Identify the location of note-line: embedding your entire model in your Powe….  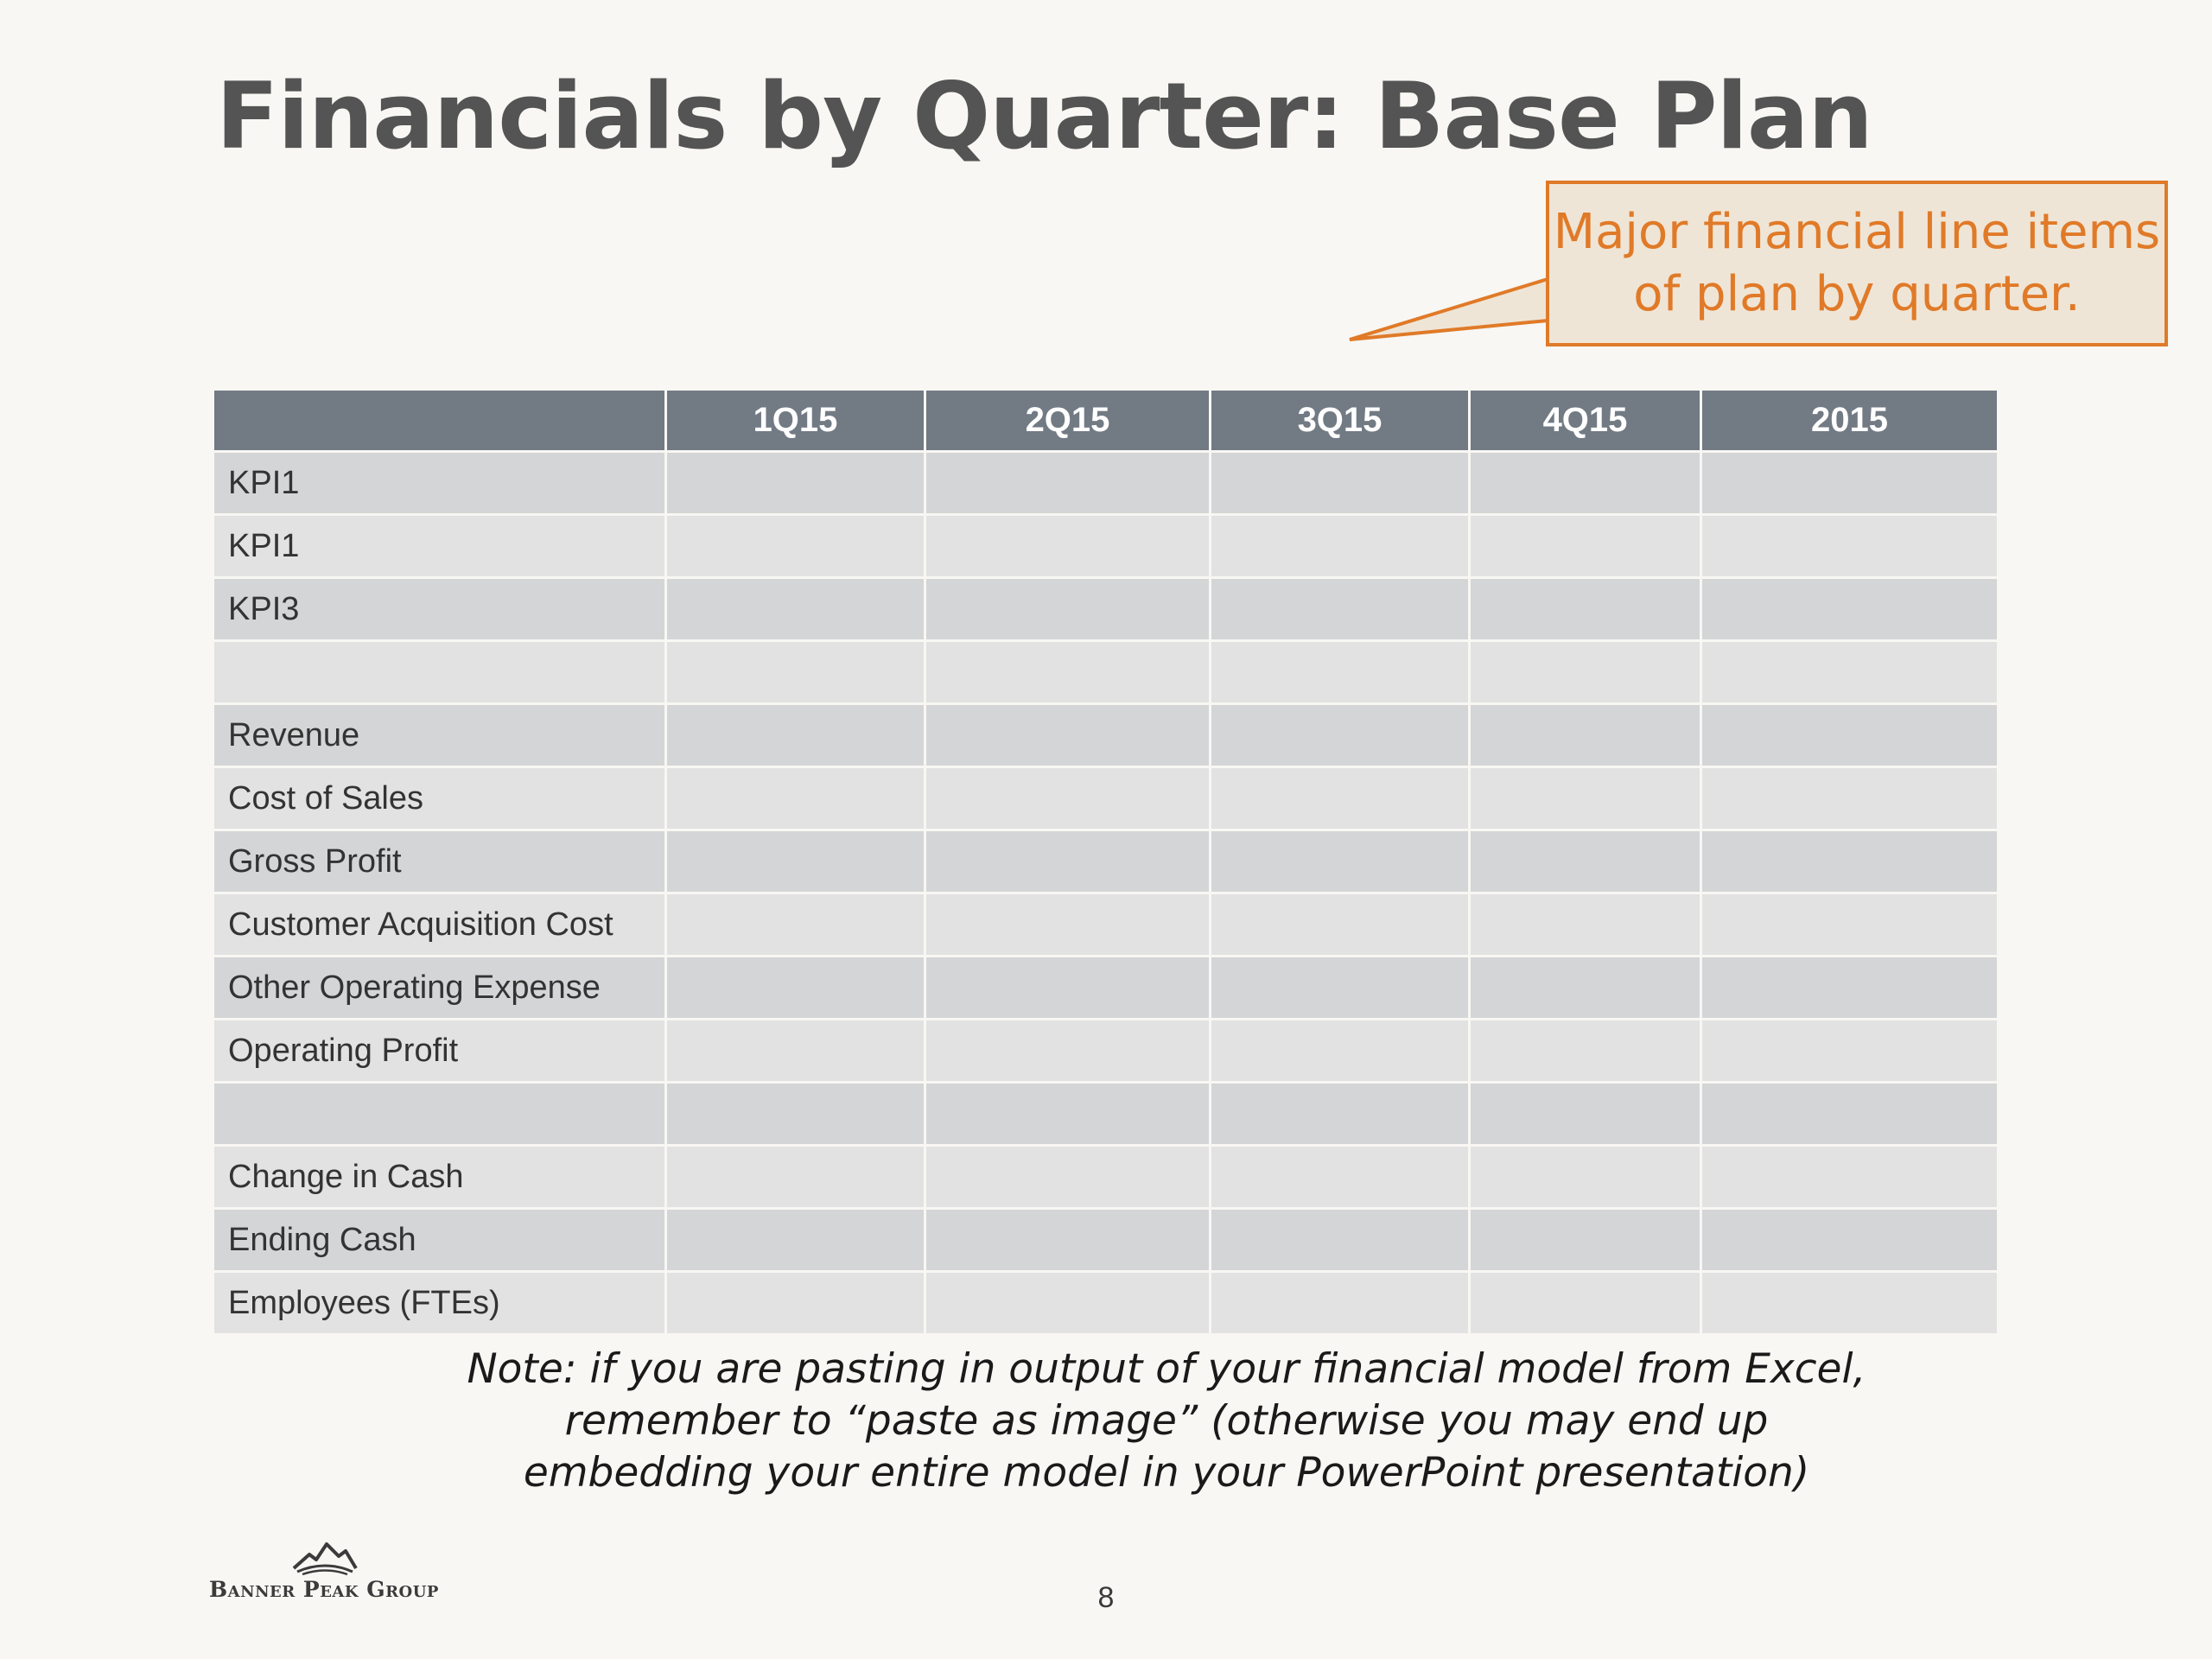
(1166, 1473).